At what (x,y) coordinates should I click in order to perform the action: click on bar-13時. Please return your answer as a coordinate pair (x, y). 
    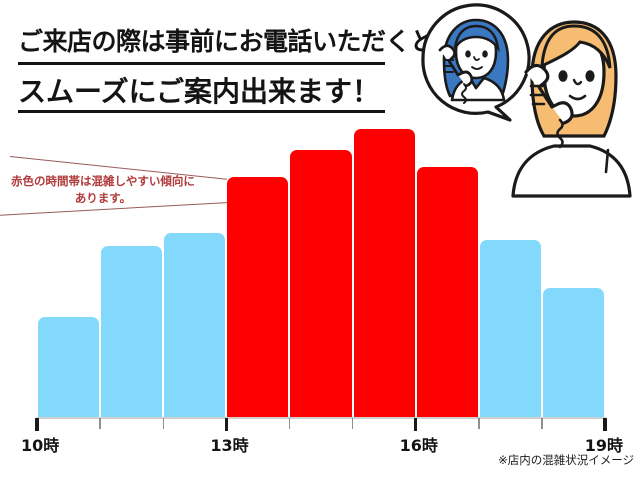
    Looking at the image, I should click on (258, 297).